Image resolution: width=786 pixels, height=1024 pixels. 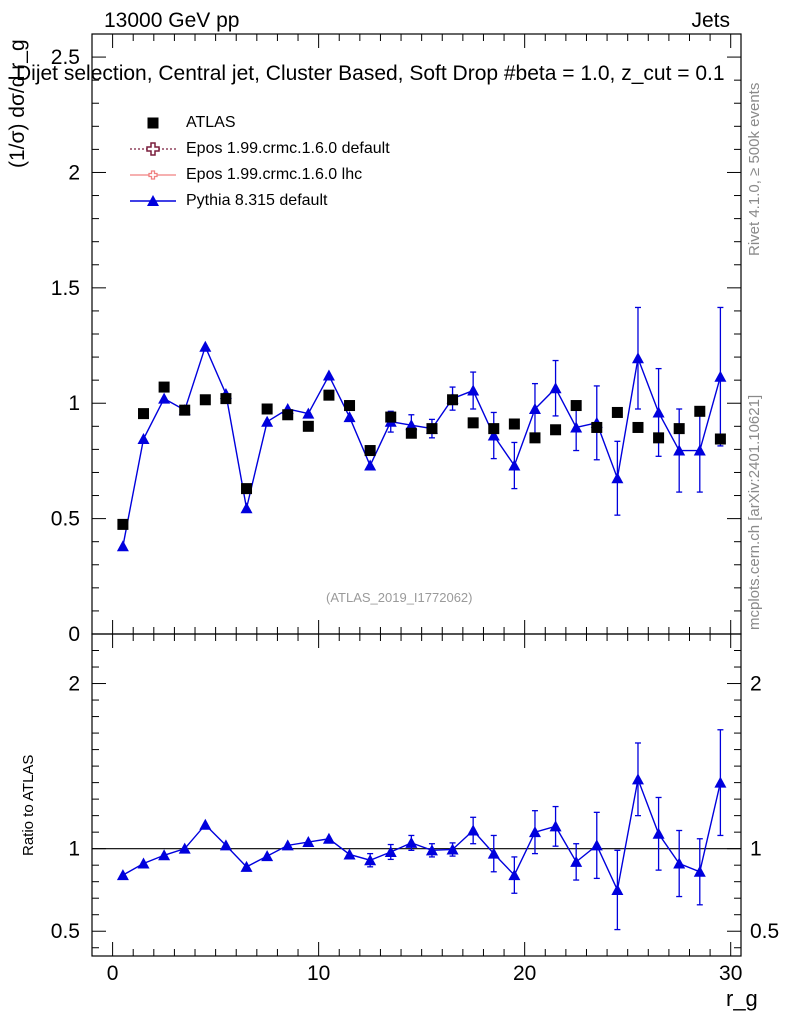 I want to click on main-y-tick-label: 1.5, so click(x=65, y=288).